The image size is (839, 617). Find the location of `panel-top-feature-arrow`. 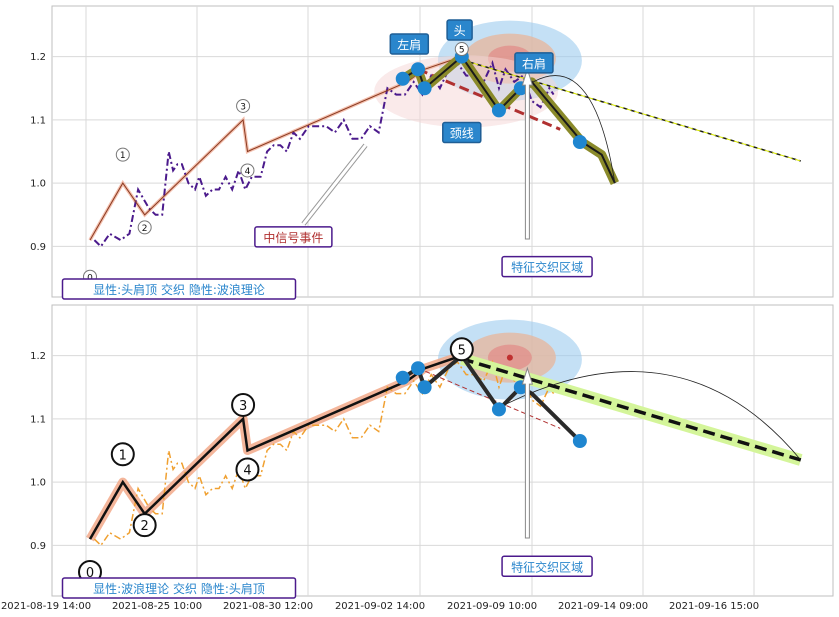

panel-top-feature-arrow is located at coordinates (527, 153).